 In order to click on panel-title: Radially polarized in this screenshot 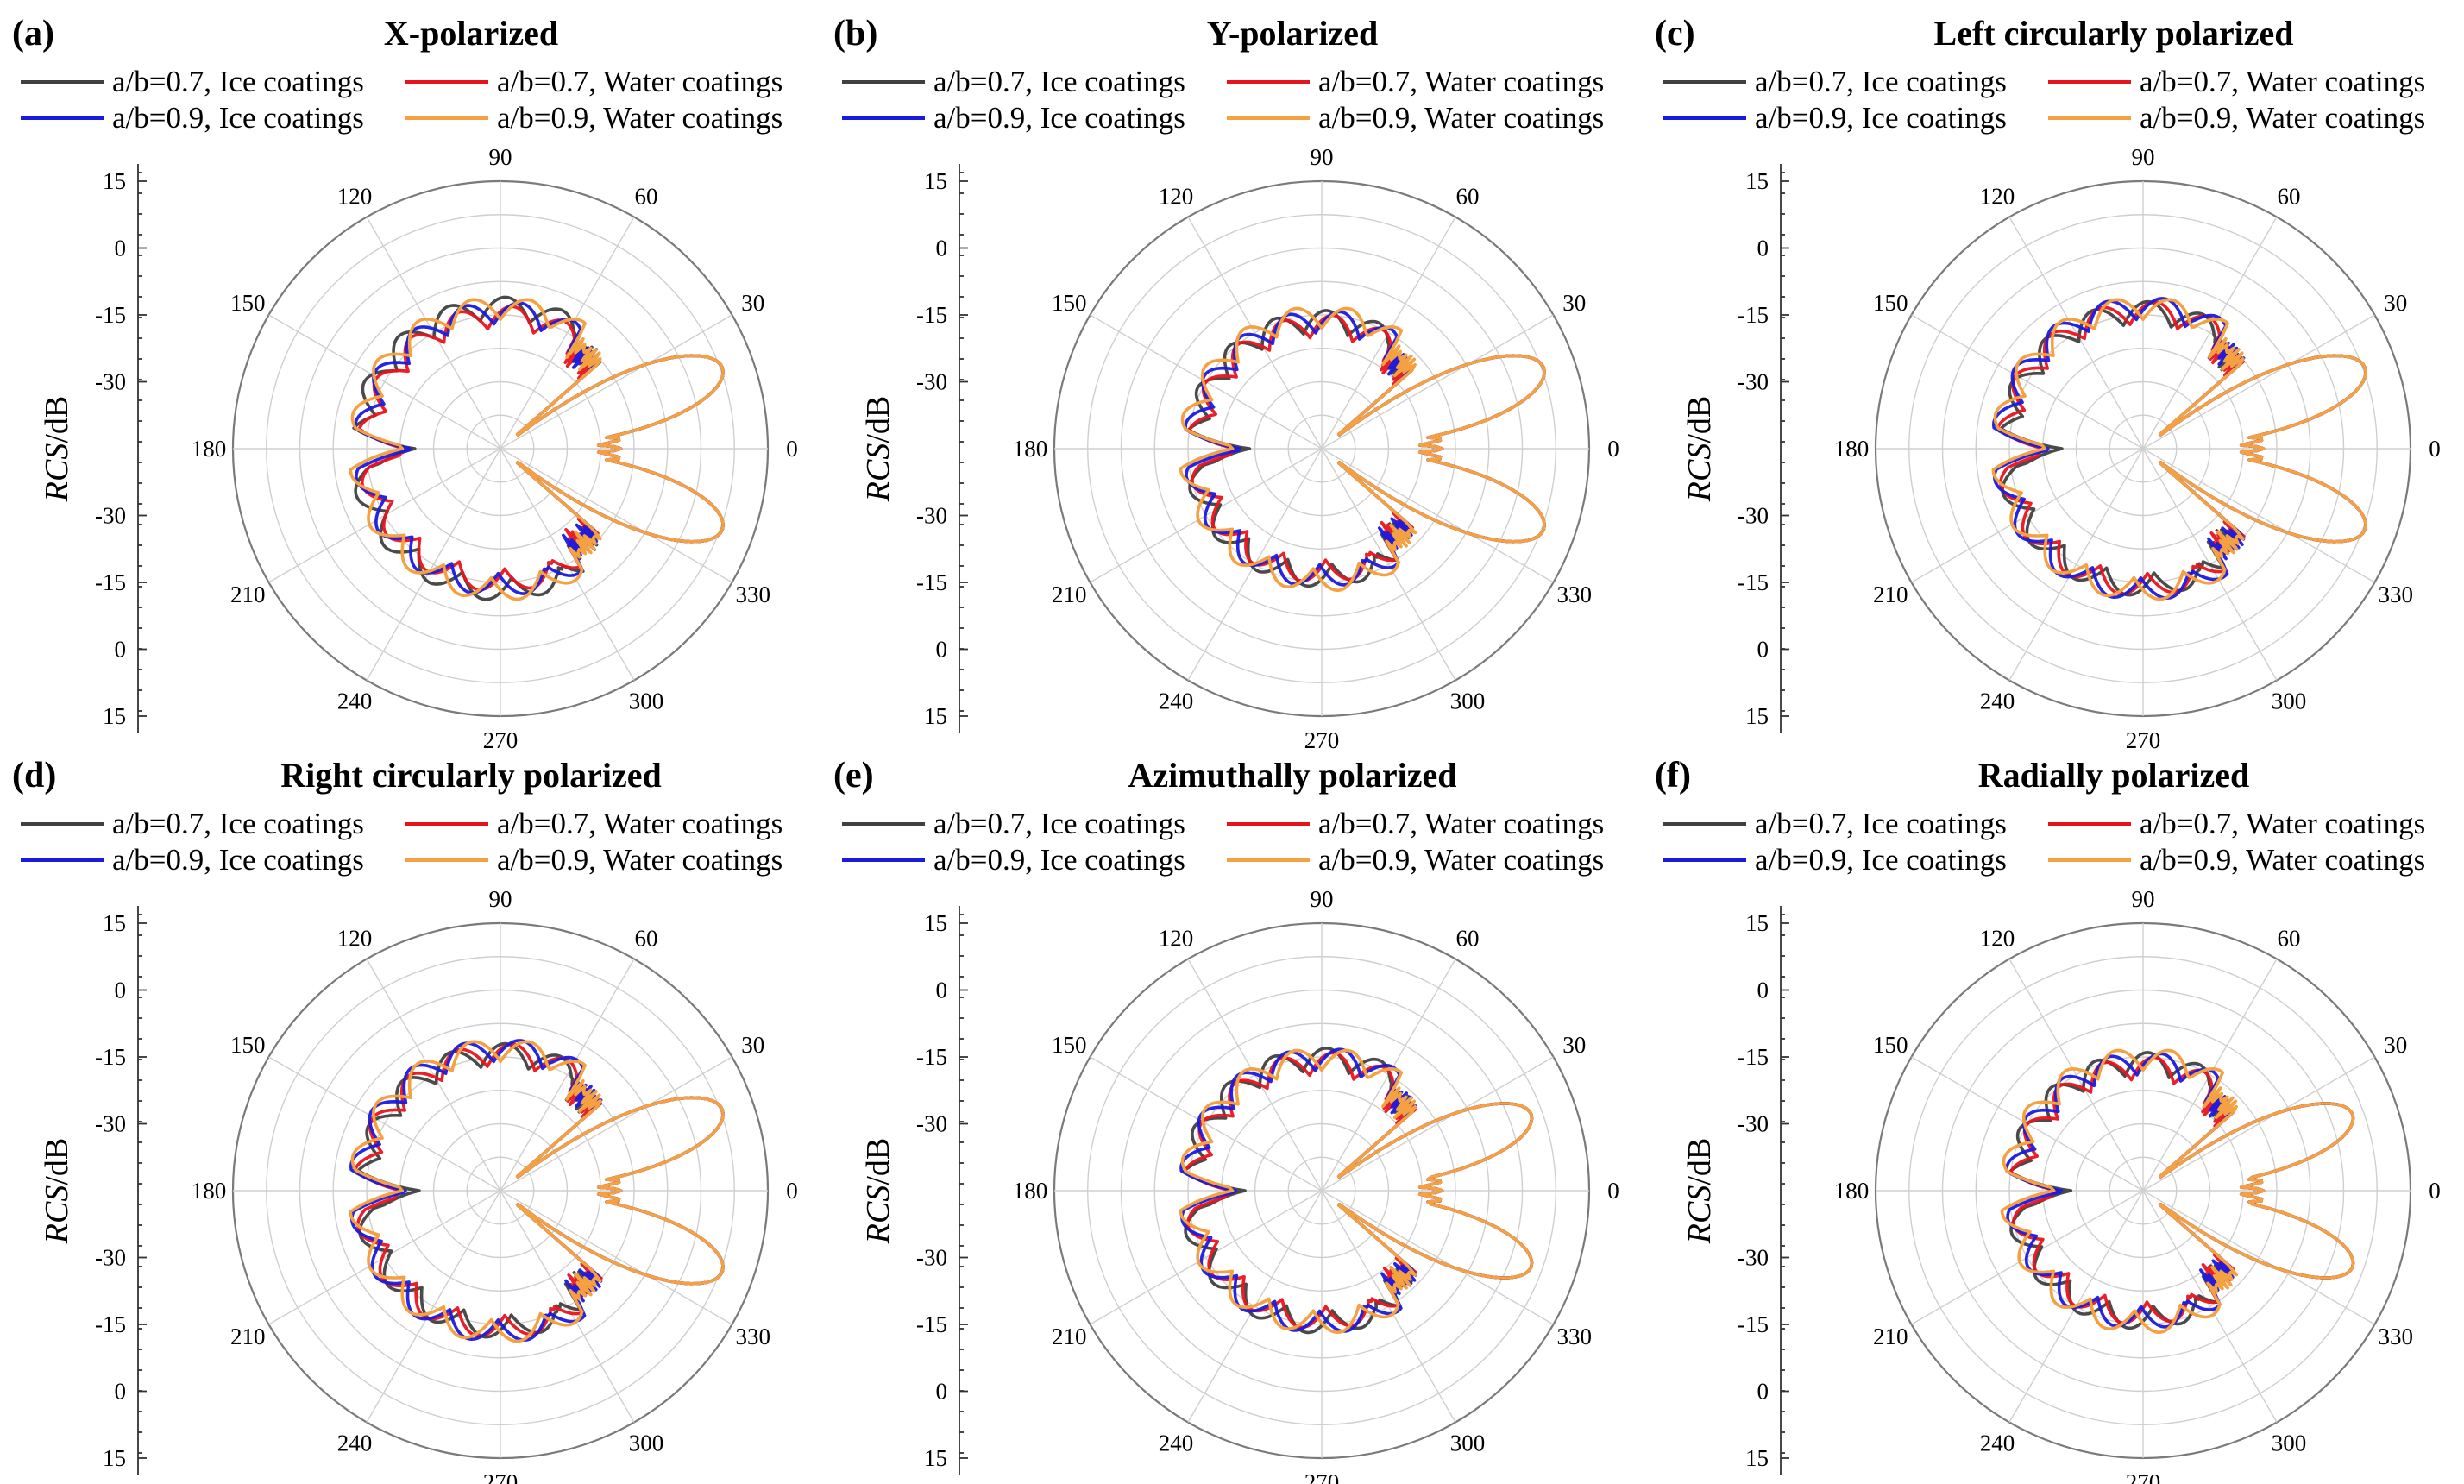, I will do `click(2113, 775)`.